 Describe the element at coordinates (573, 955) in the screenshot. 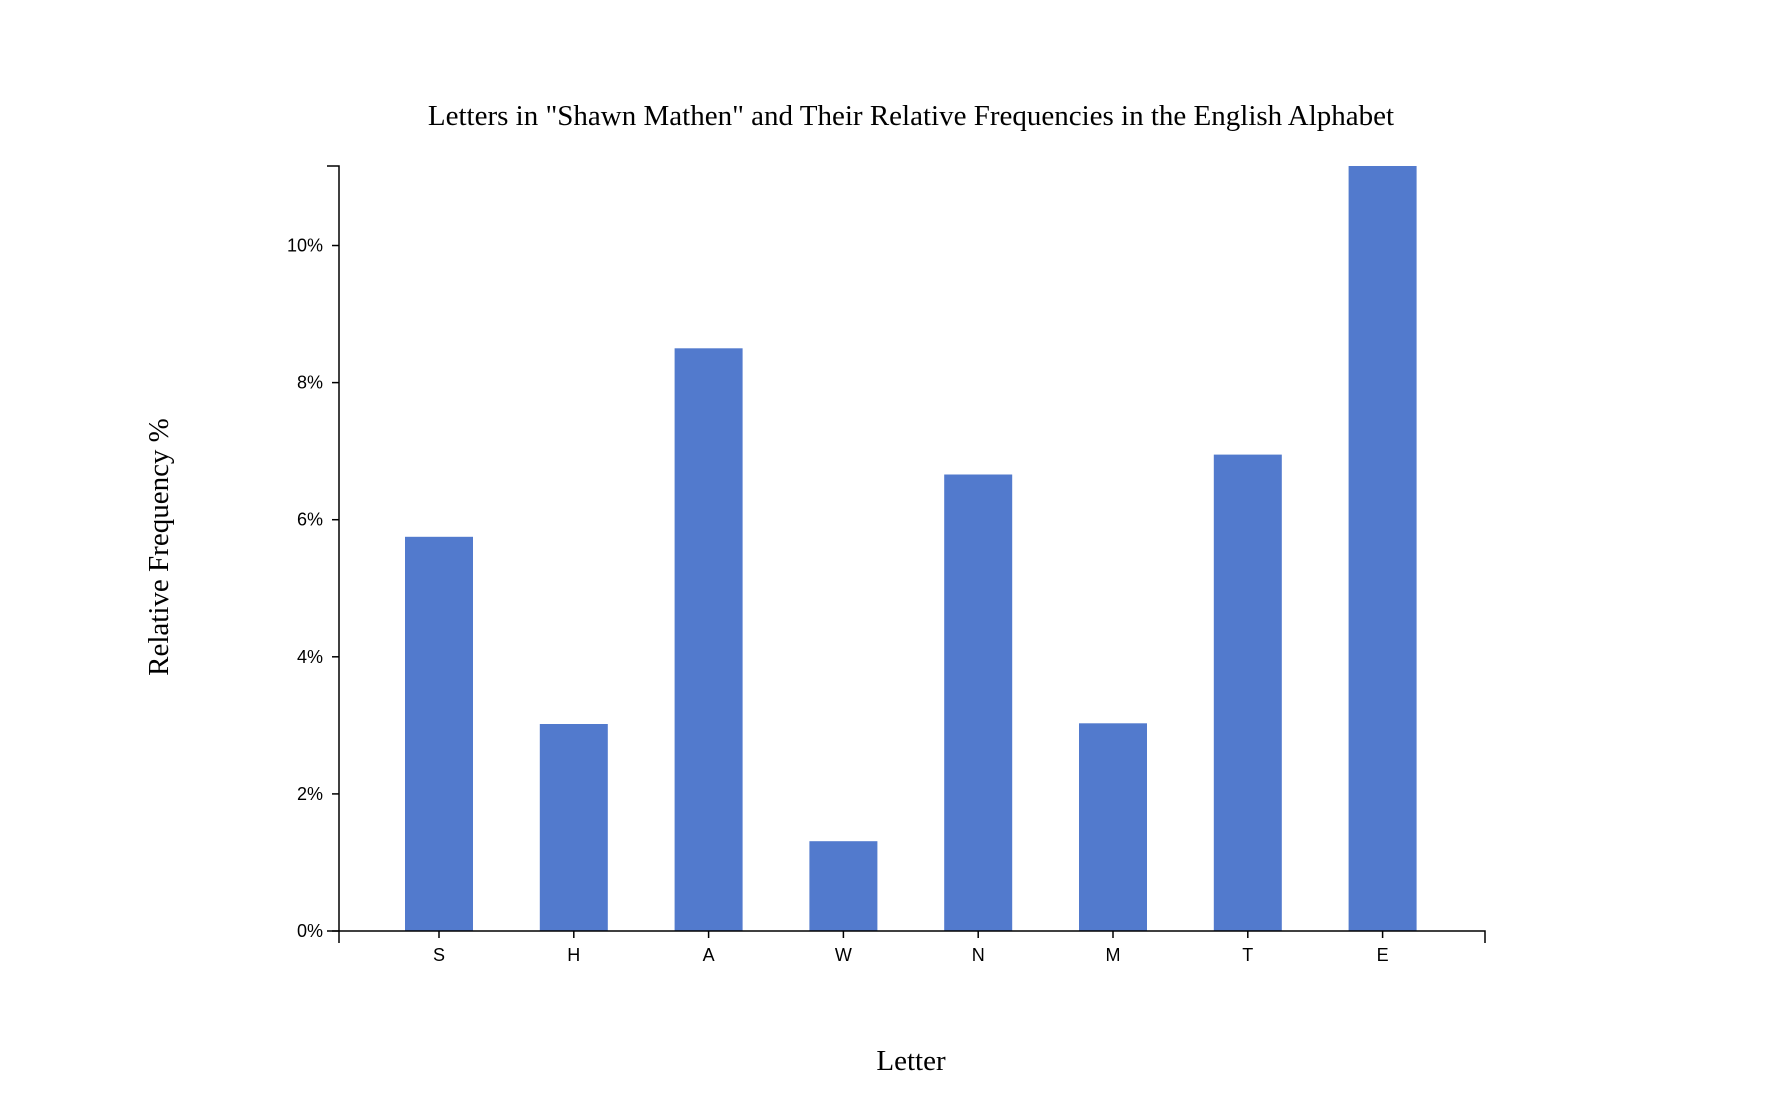

I see `x-tick-label: H` at that location.